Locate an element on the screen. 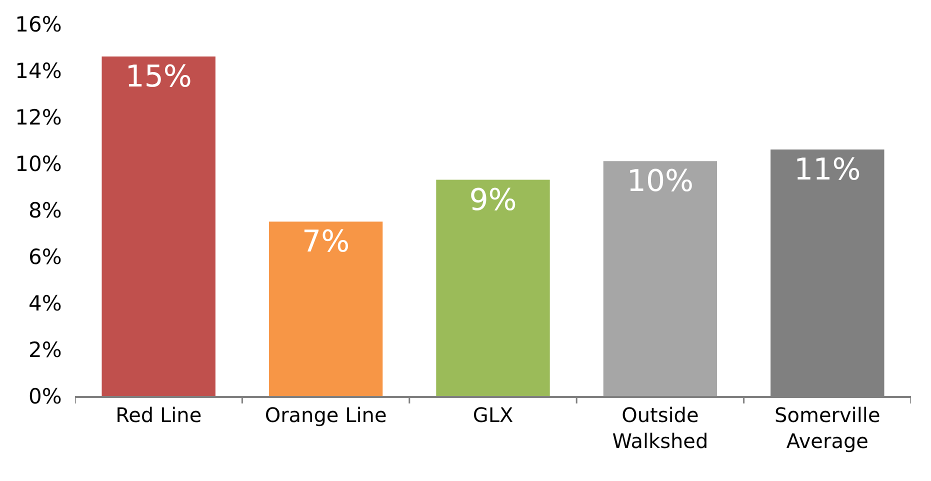  y-tick-label: 14% is located at coordinates (38, 70).